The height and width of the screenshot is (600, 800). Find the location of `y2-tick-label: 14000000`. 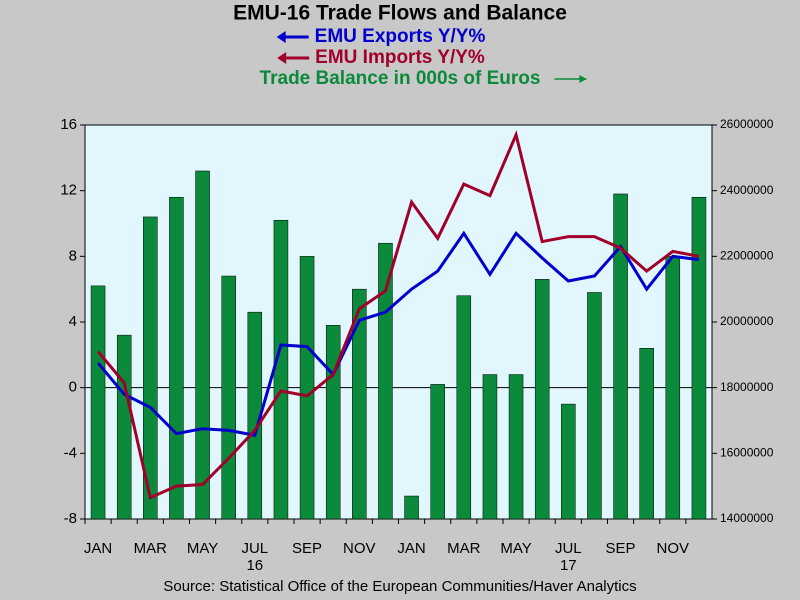

y2-tick-label: 14000000 is located at coordinates (747, 518).